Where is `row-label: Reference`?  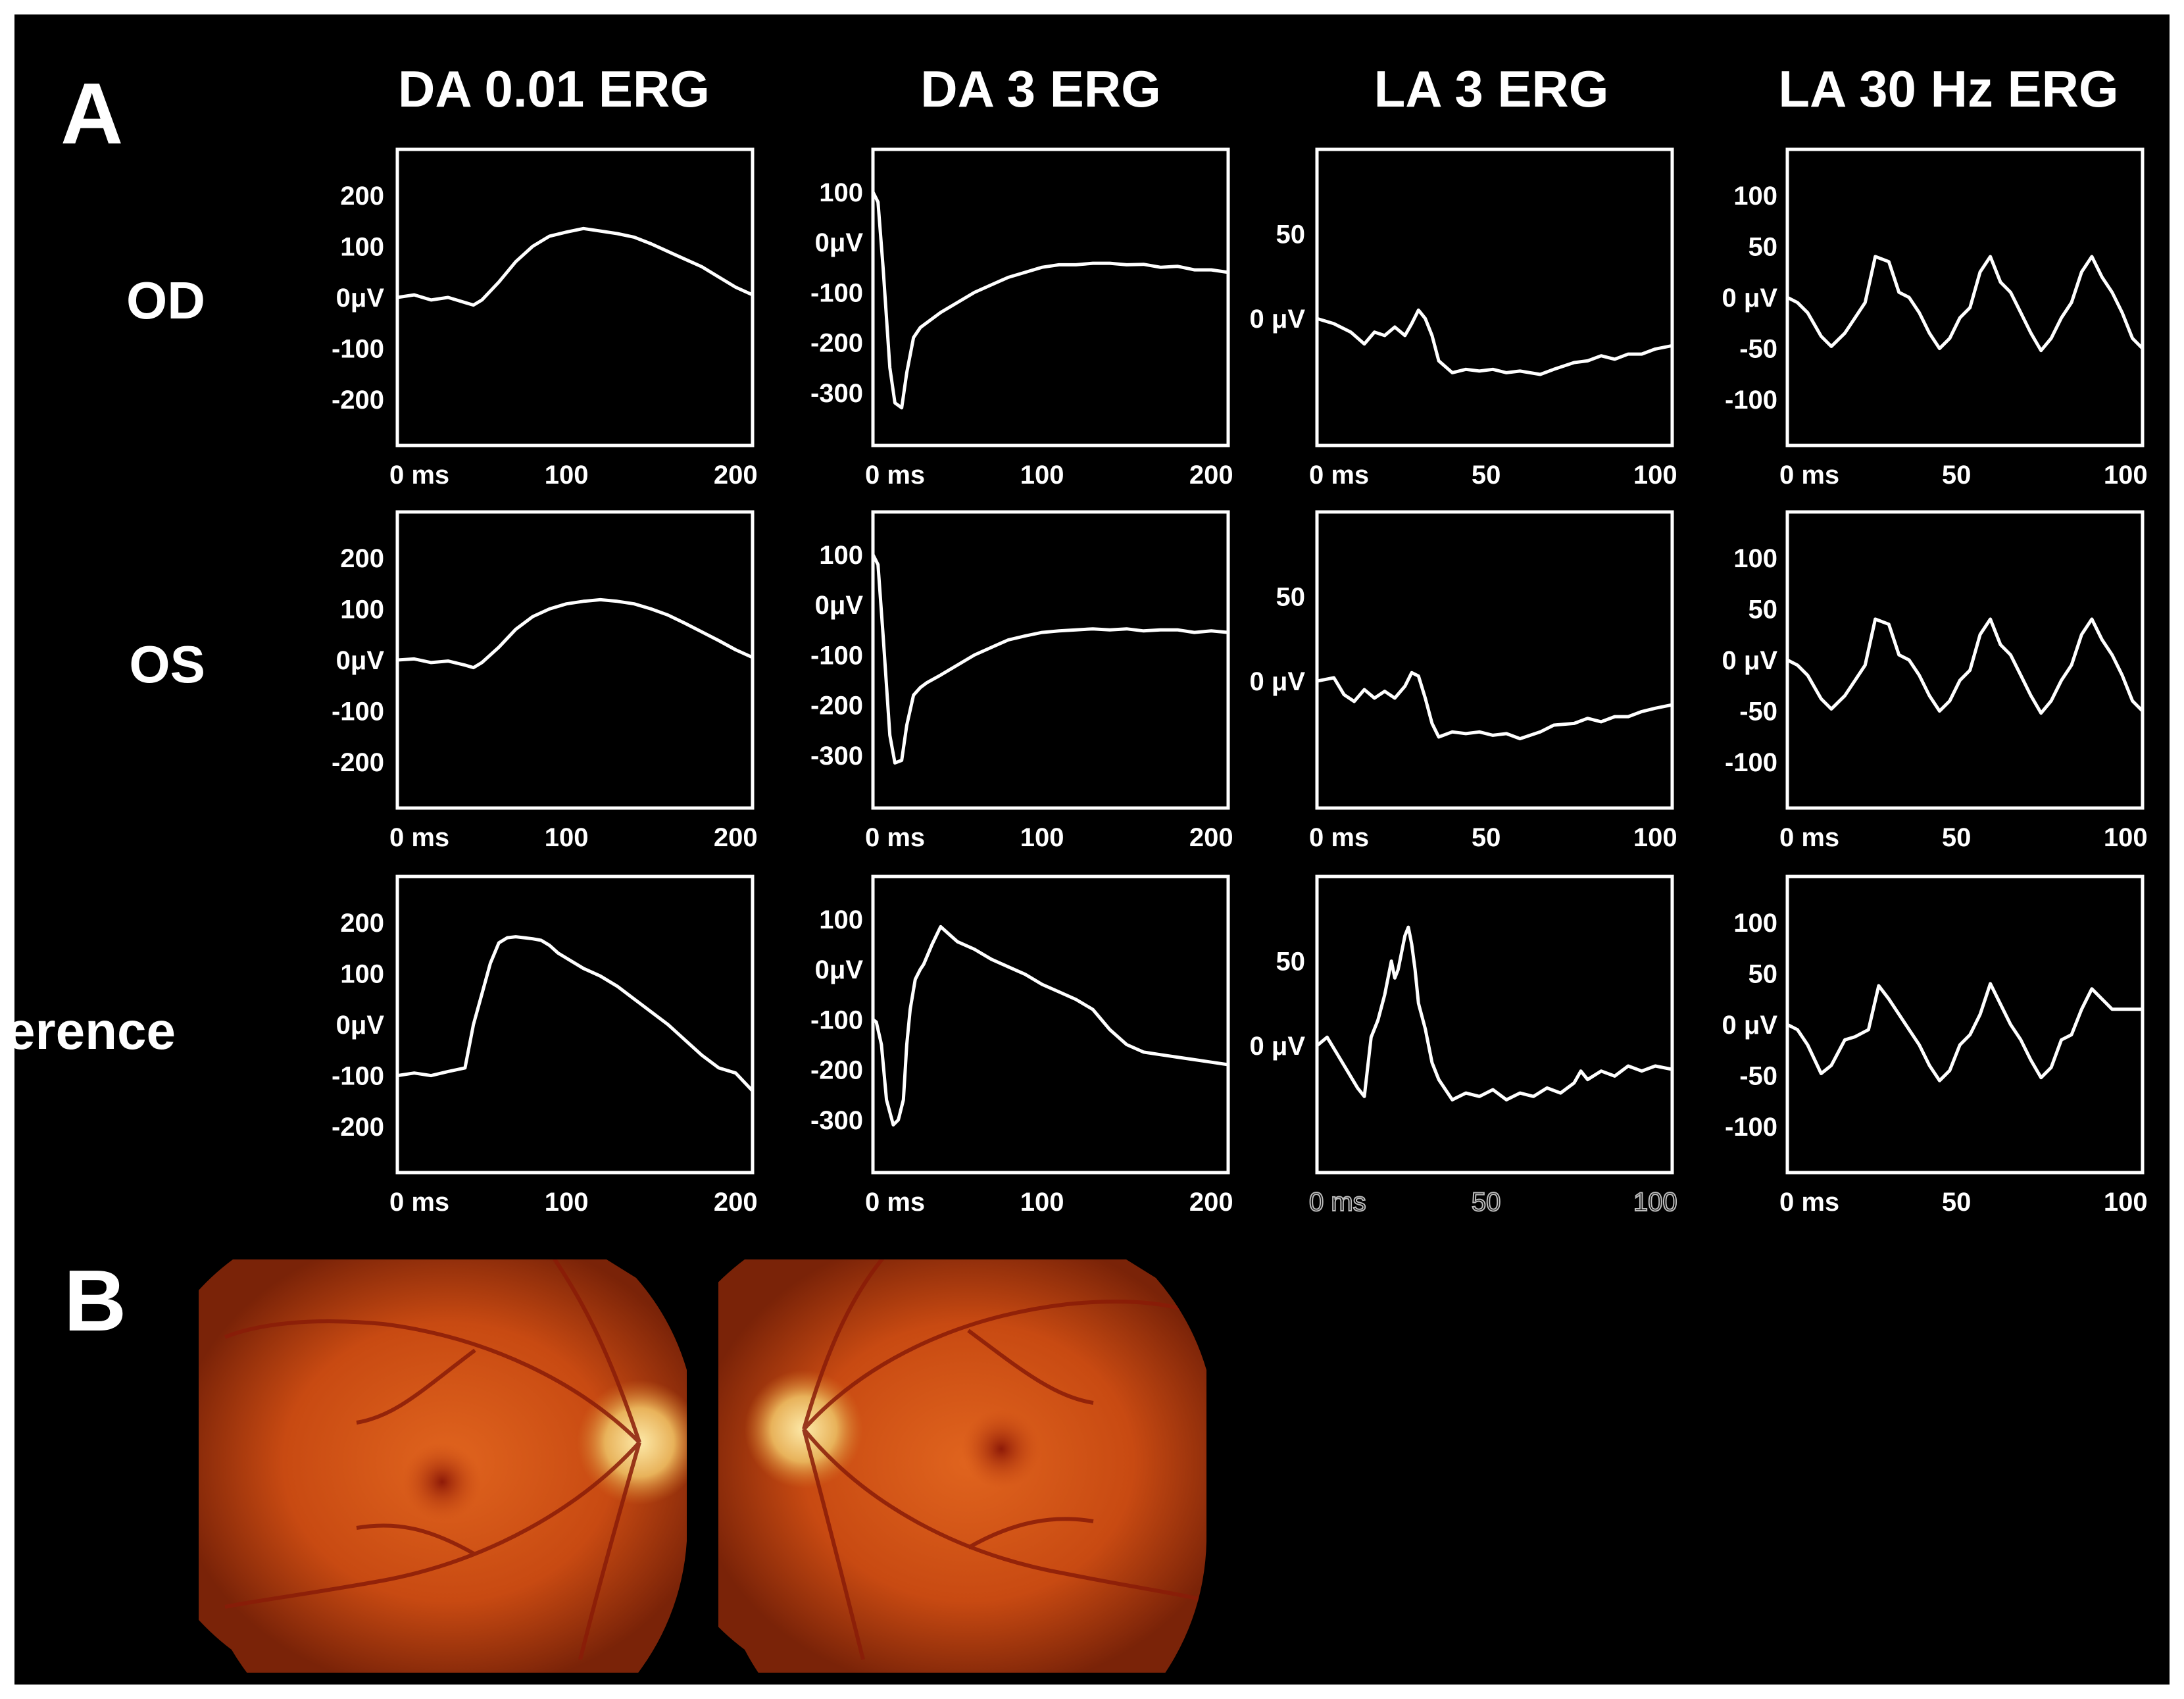
row-label: Reference is located at coordinates (95, 1031).